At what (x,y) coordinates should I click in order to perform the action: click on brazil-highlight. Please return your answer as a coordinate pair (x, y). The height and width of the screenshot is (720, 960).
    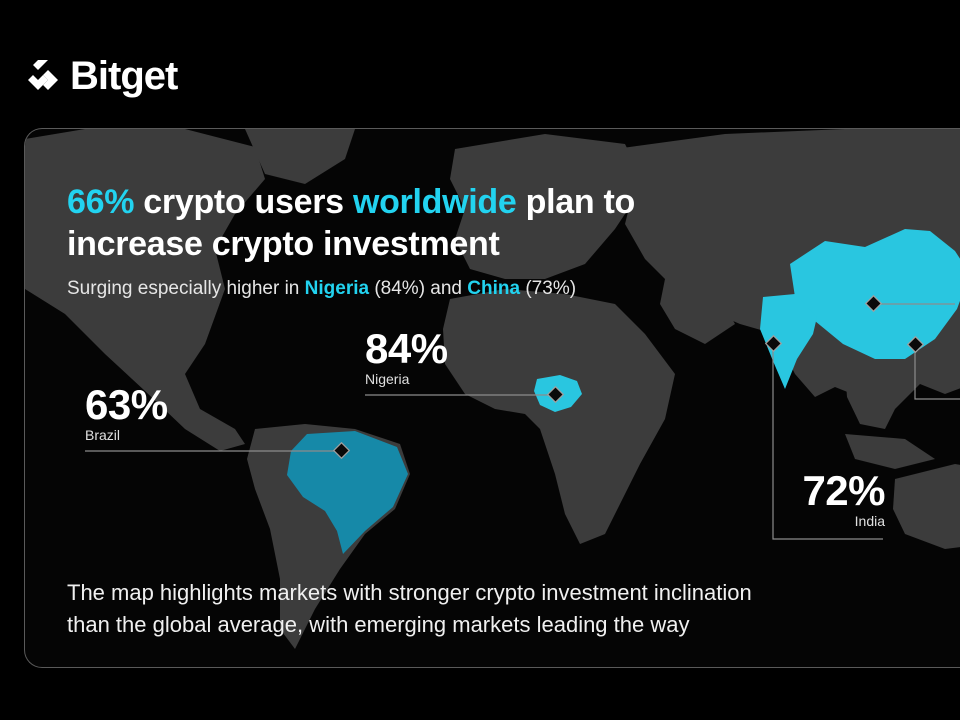
    Looking at the image, I should click on (347, 492).